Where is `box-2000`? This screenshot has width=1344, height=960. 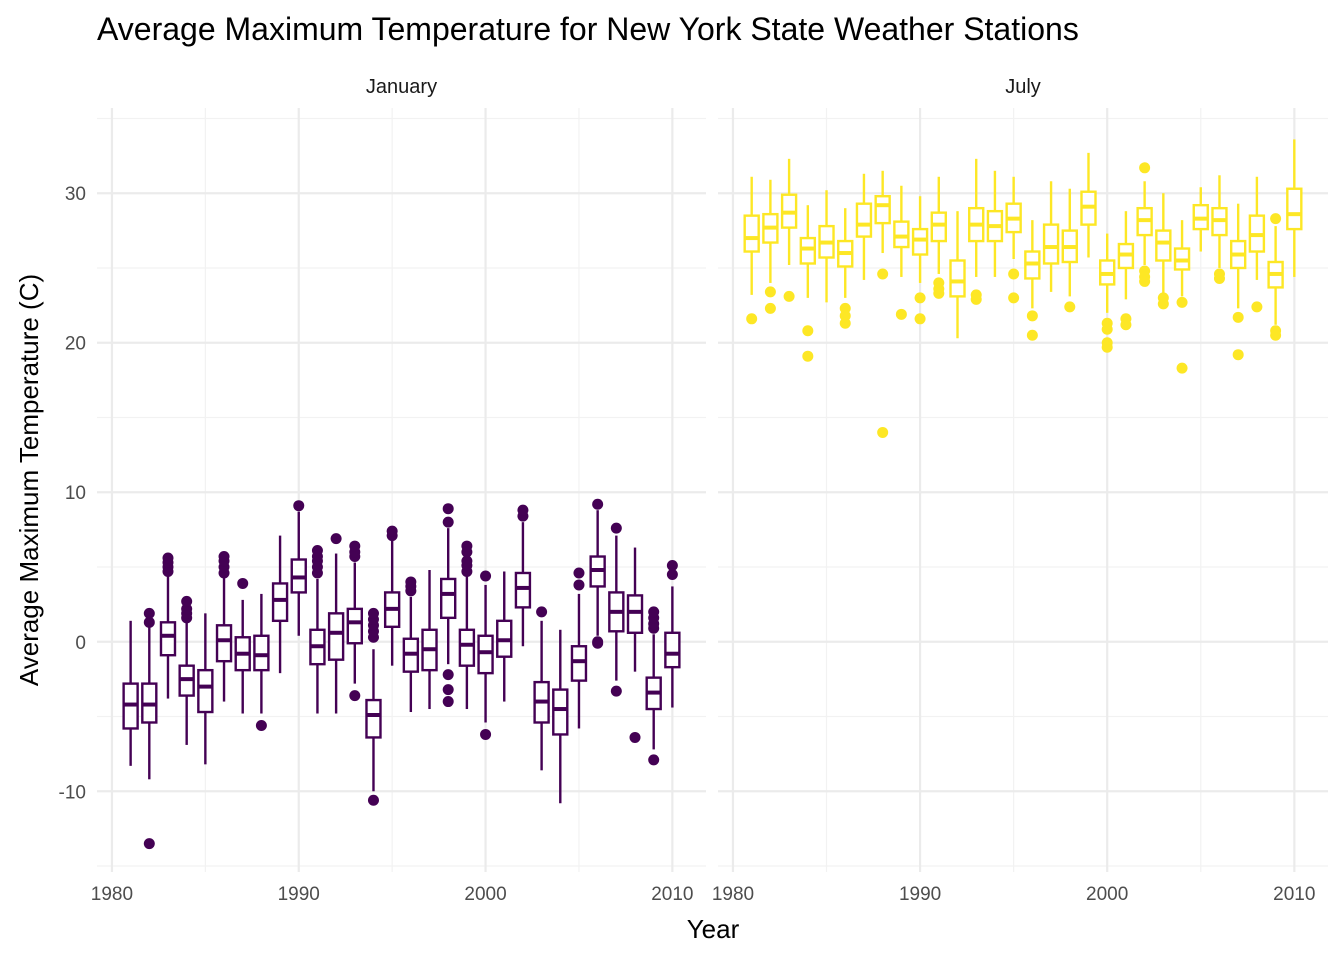
box-2000 is located at coordinates (1107, 293).